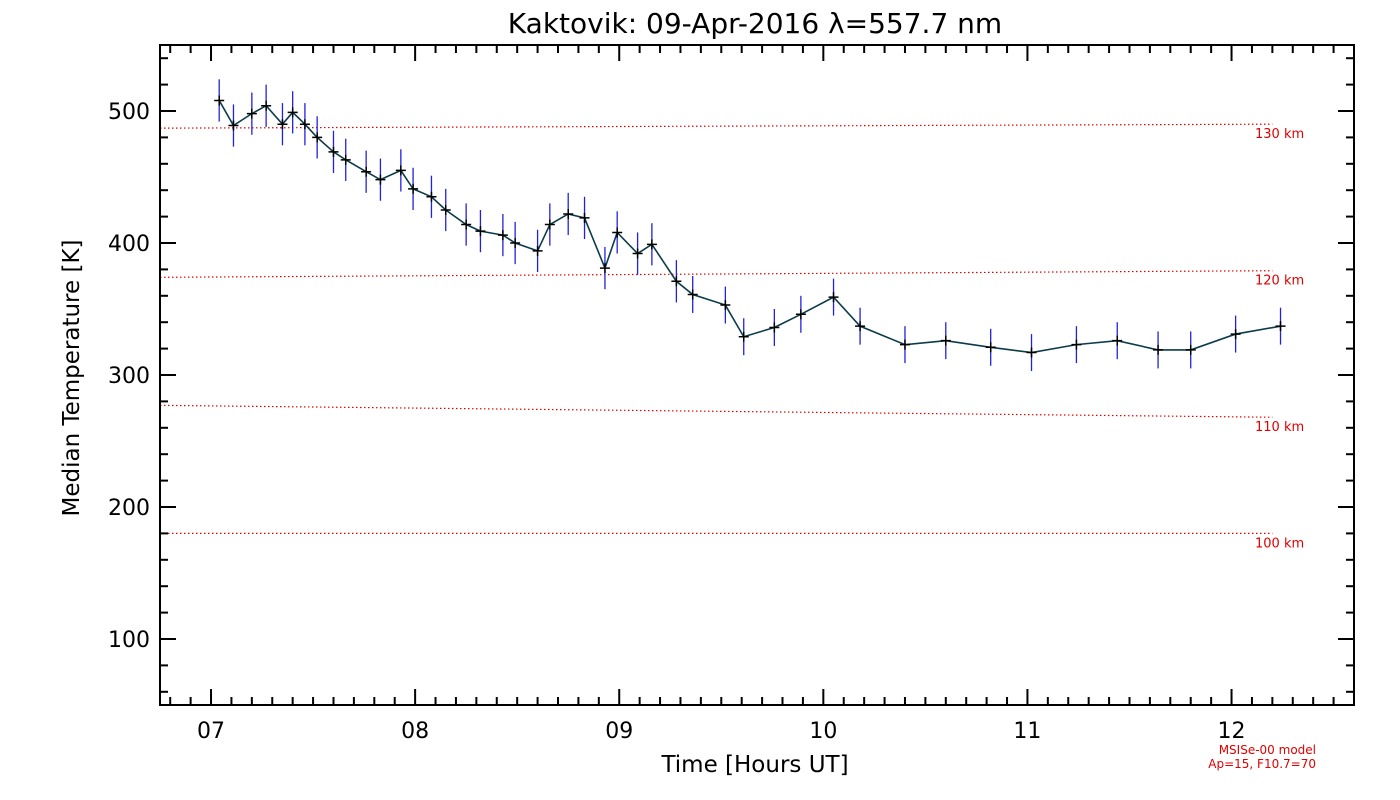  Describe the element at coordinates (211, 731) in the screenshot. I see `x-tick-label: 07` at that location.